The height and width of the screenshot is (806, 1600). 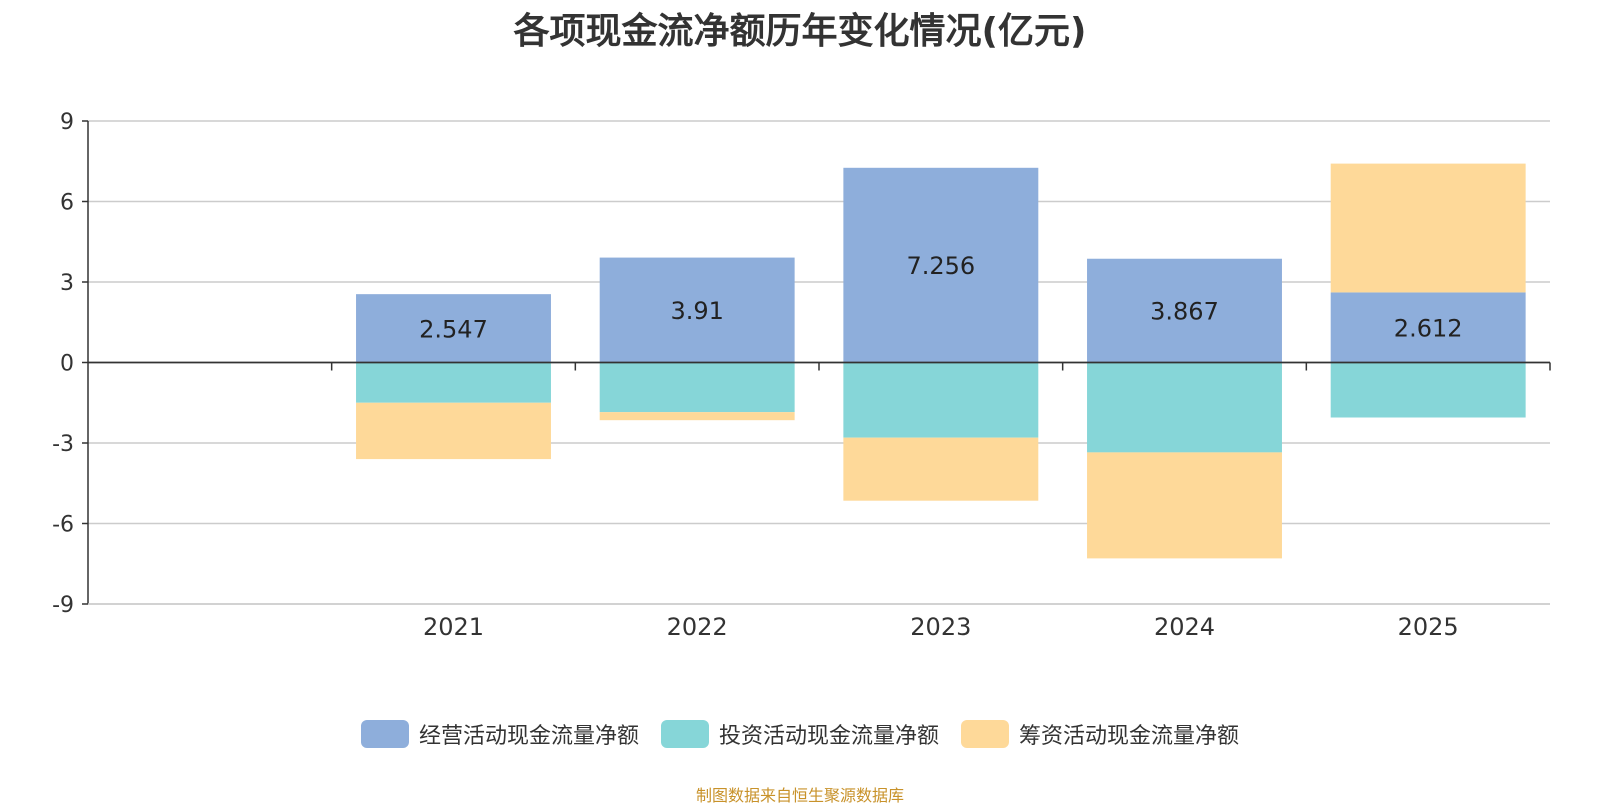 What do you see at coordinates (941, 400) in the screenshot?
I see `bar-投资活动现金流量净额-2023` at bounding box center [941, 400].